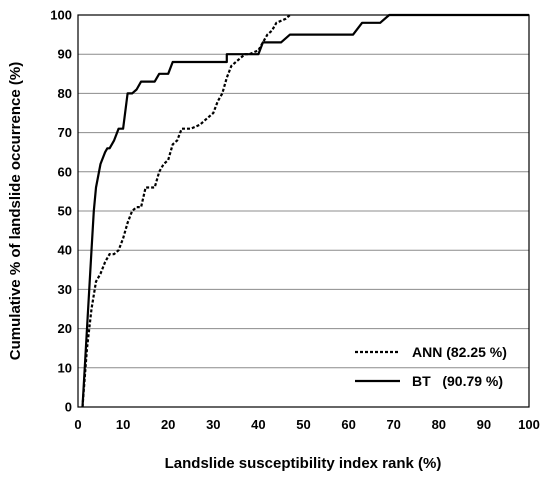 The image size is (550, 478). I want to click on x-tick-label: 30, so click(213, 424).